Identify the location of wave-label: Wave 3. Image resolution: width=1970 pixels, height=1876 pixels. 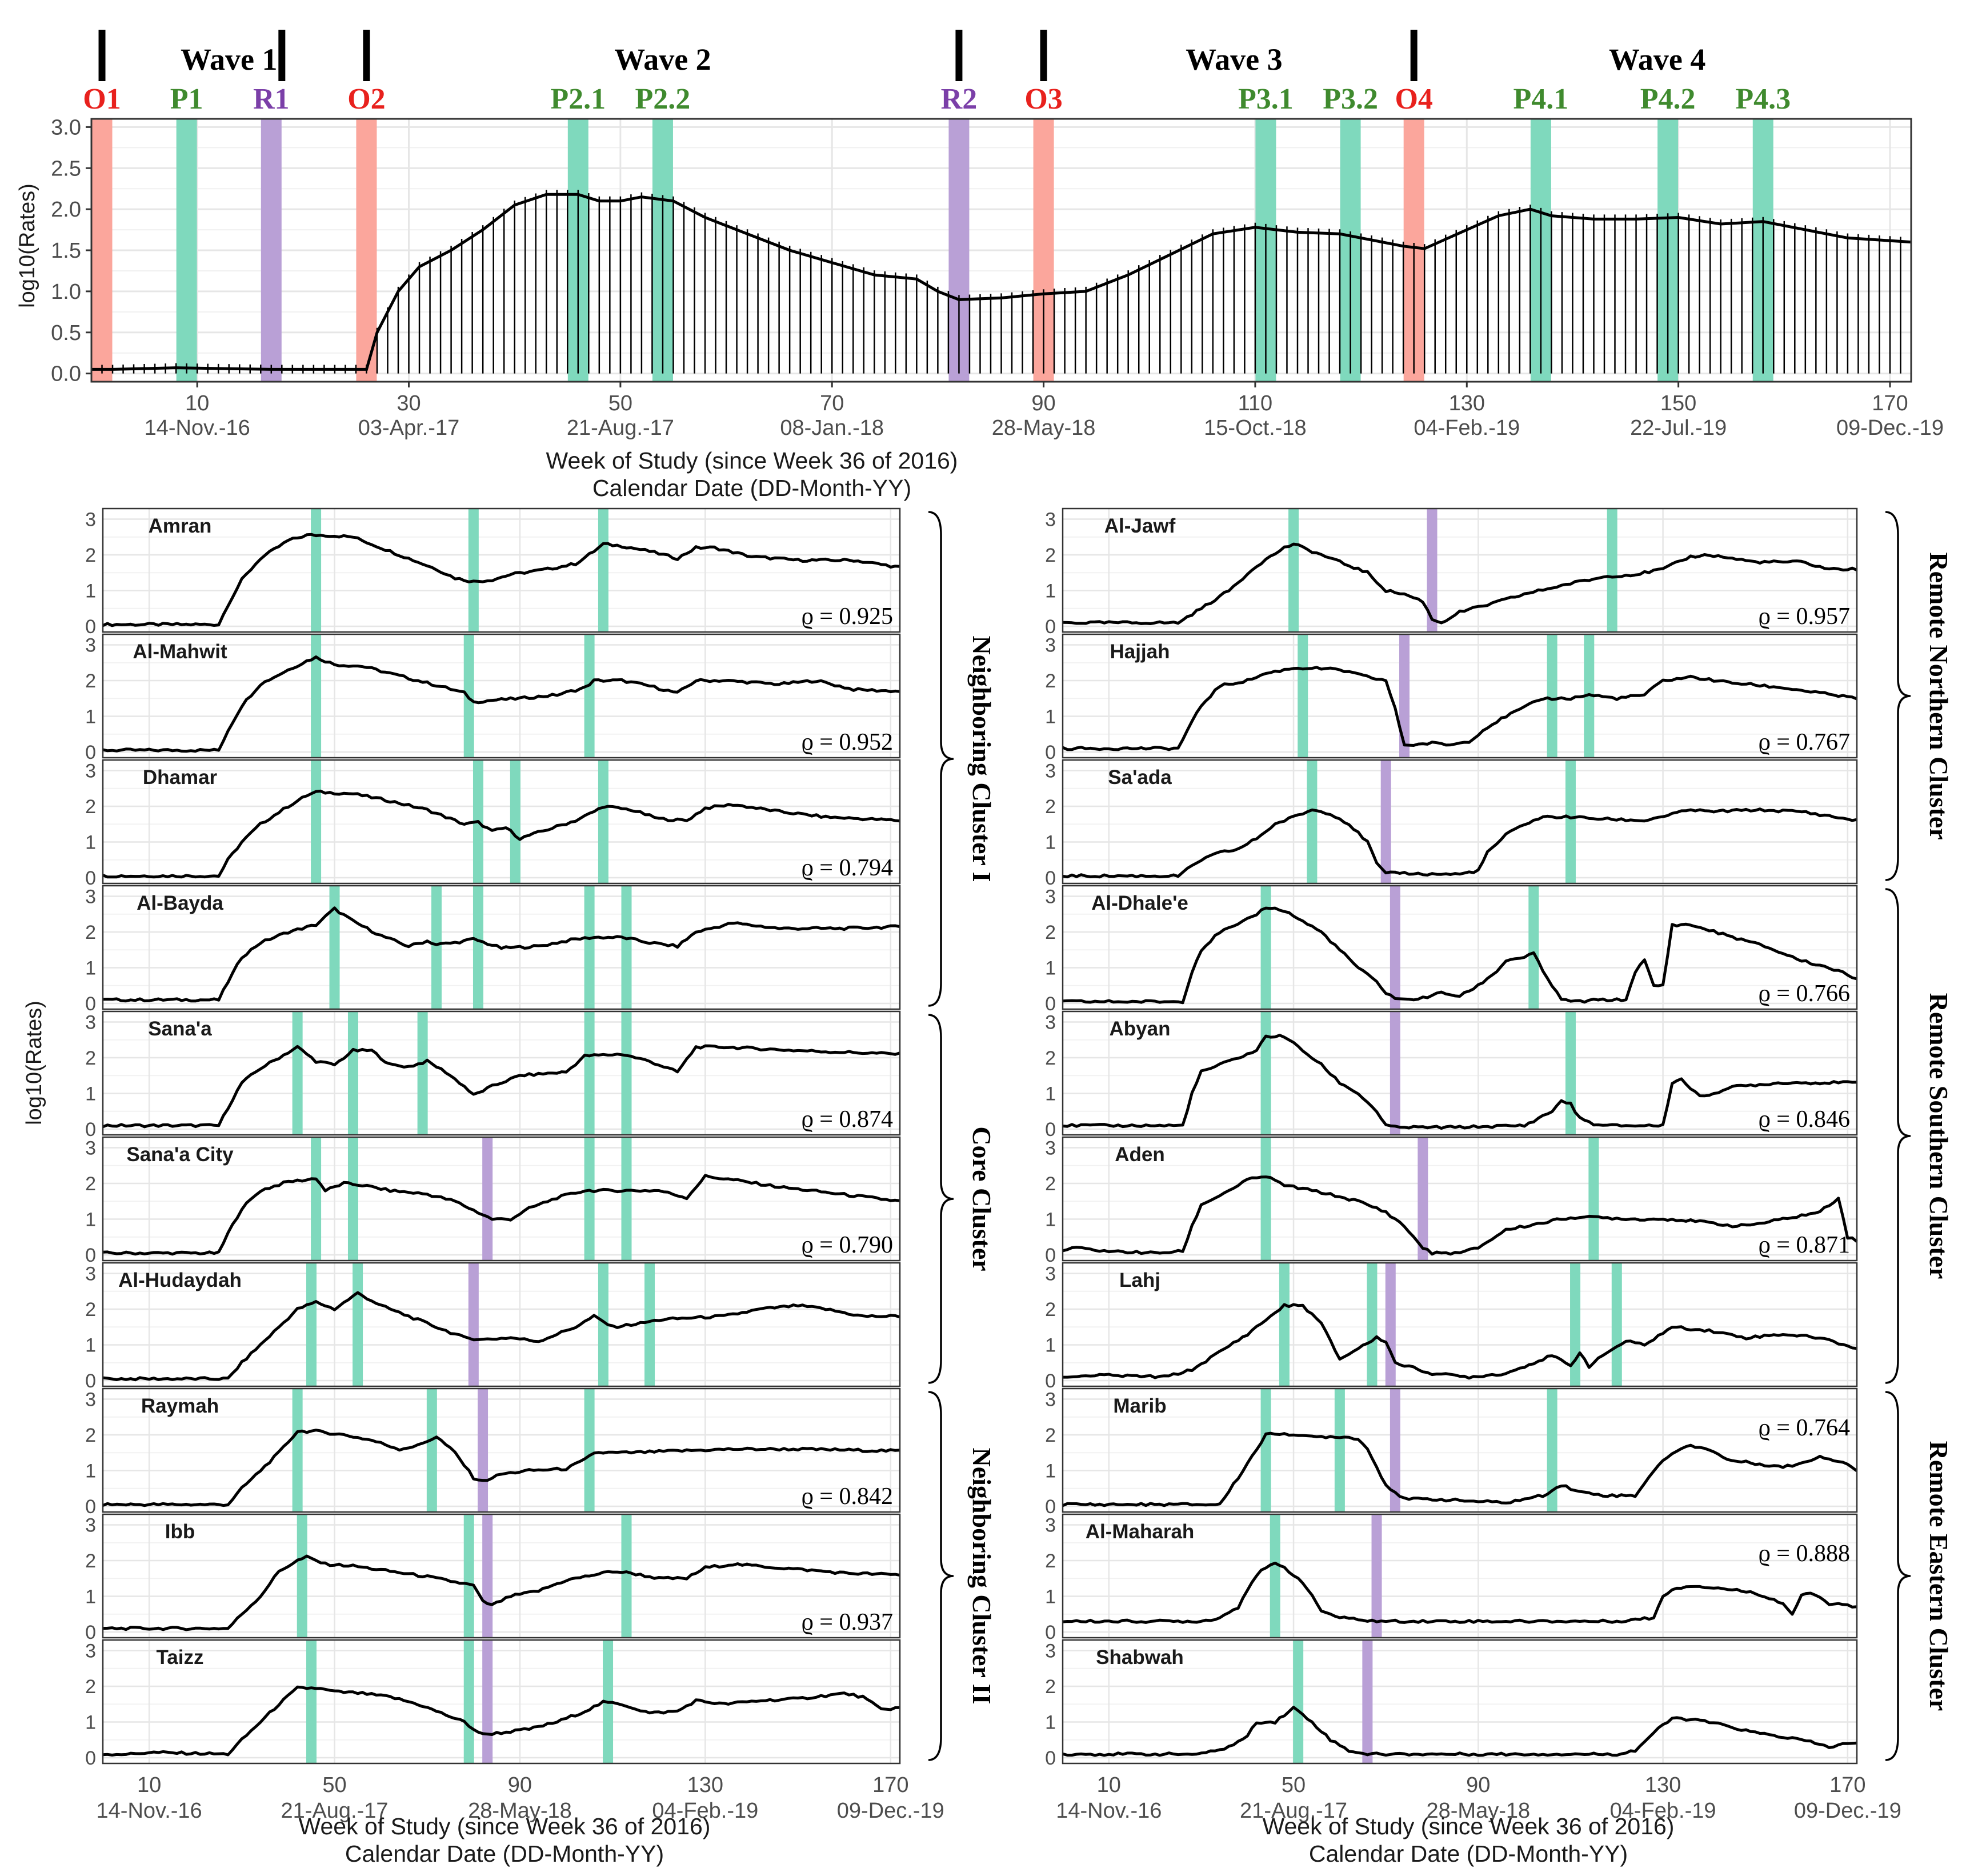
(1234, 59).